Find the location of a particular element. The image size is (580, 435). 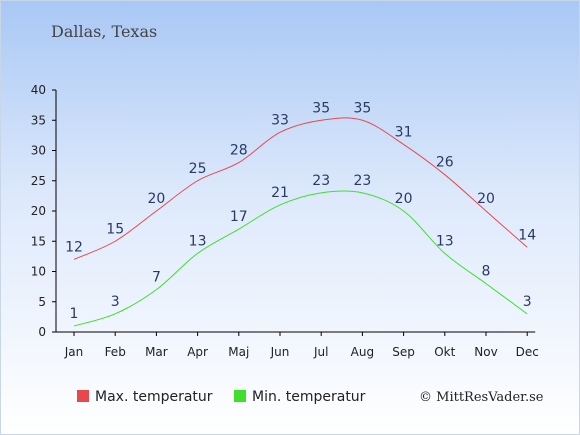

y-tick-label: 25 is located at coordinates (38, 181).